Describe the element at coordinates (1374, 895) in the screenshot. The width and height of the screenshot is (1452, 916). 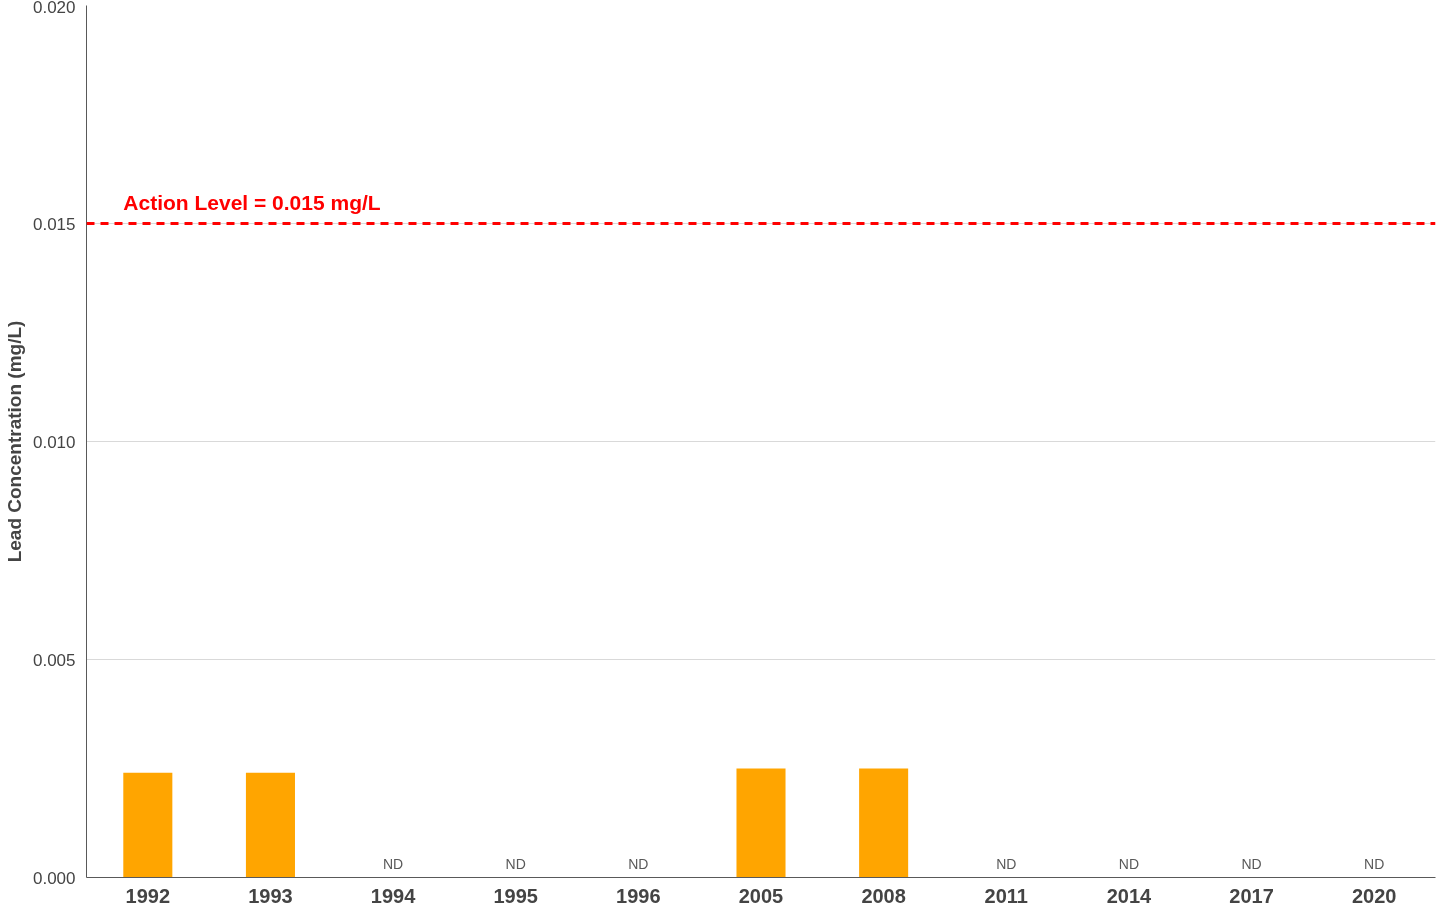
I see `x-tick-label: 2020` at that location.